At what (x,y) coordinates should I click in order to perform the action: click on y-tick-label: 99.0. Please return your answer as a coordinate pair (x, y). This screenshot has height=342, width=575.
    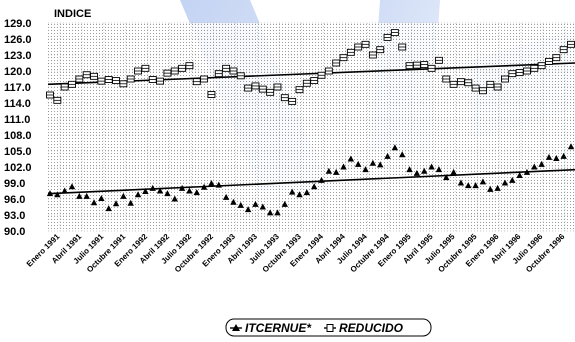
    Looking at the image, I should click on (14, 184).